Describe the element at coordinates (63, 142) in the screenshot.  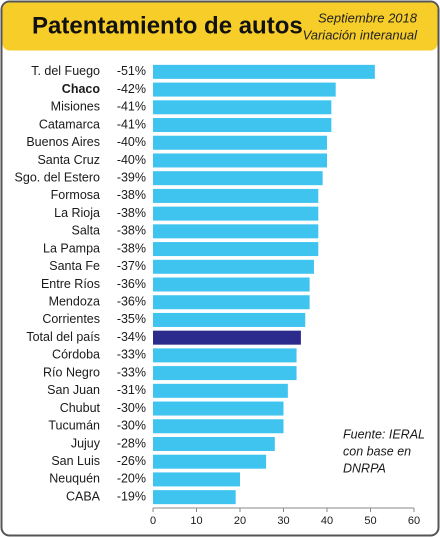
I see `y-tick-label: Buenos Aires` at that location.